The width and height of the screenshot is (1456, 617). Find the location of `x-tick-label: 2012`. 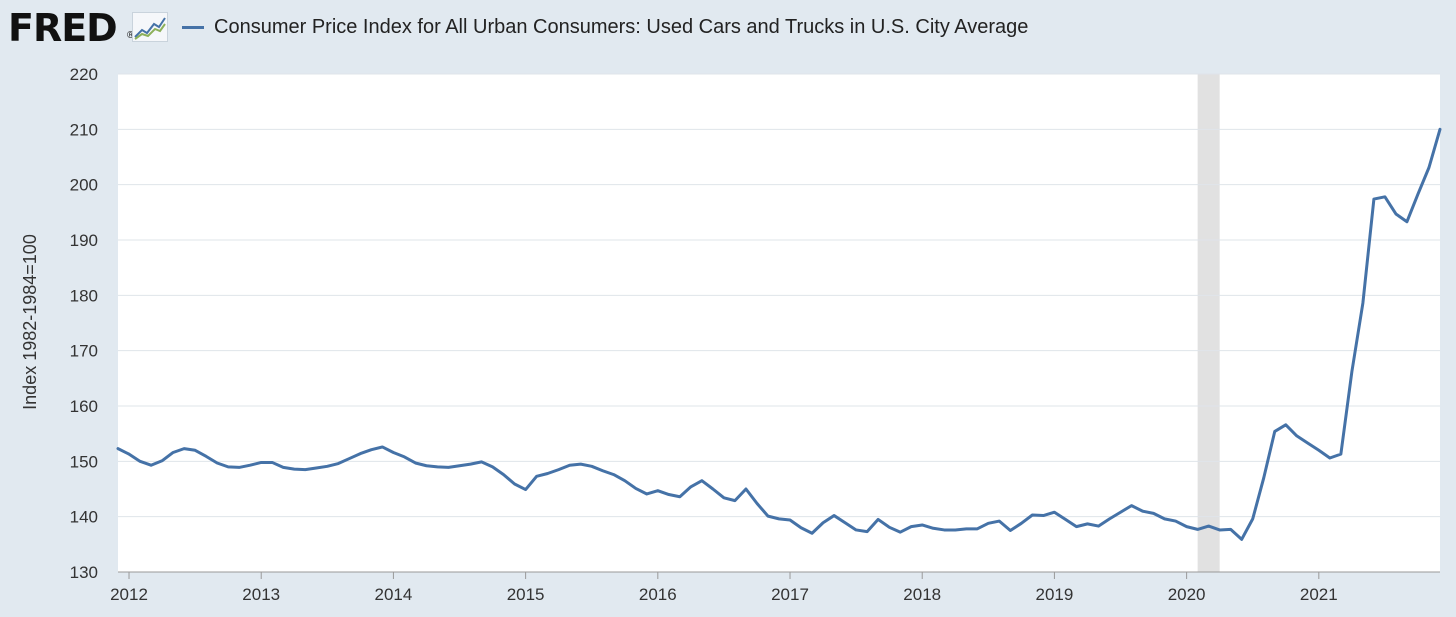

x-tick-label: 2012 is located at coordinates (129, 594).